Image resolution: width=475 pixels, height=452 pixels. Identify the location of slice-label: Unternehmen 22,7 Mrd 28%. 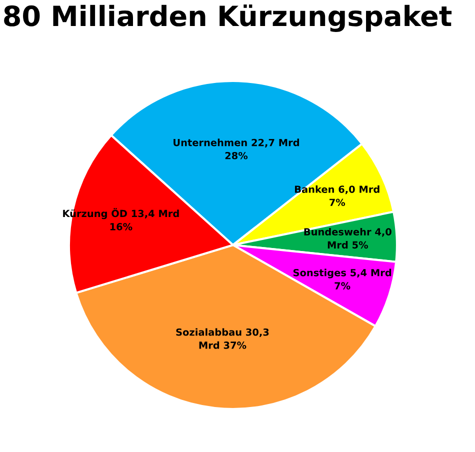
(236, 149).